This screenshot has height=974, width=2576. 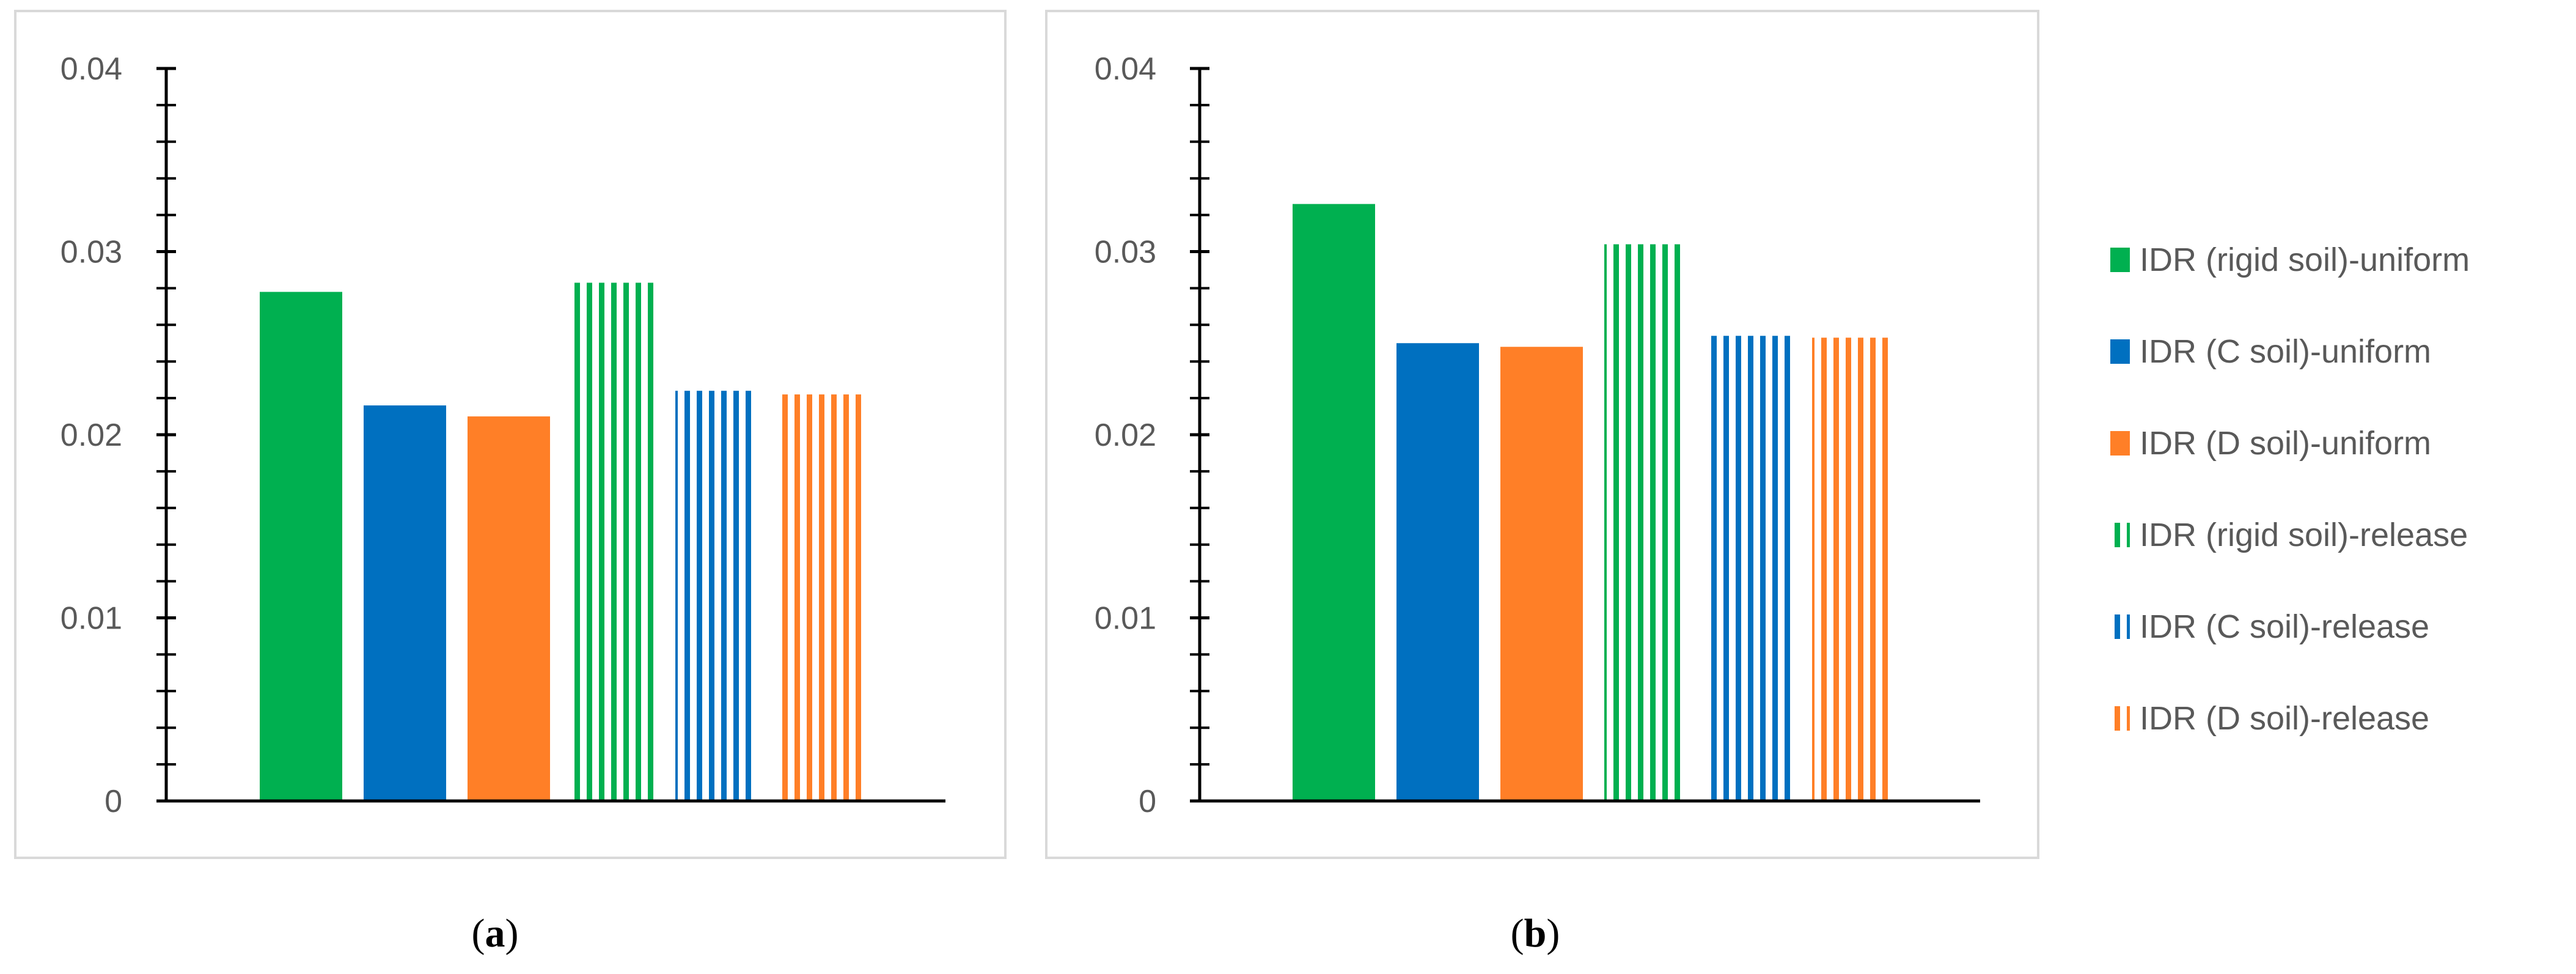 What do you see at coordinates (1125, 69) in the screenshot?
I see `y-tick-label-b: 0.04` at bounding box center [1125, 69].